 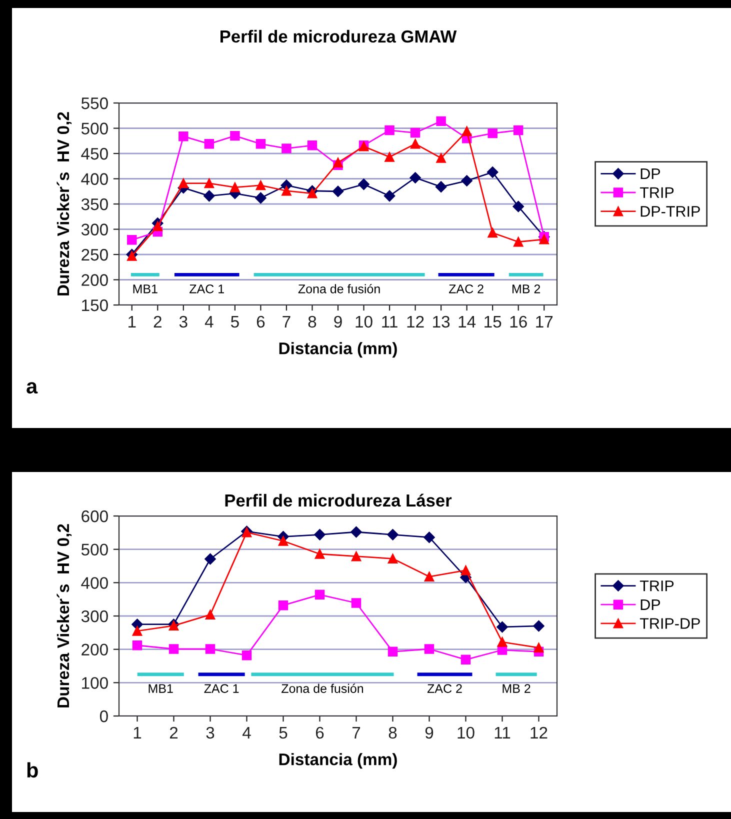 What do you see at coordinates (95, 254) in the screenshot?
I see `y-tick-label: 250` at bounding box center [95, 254].